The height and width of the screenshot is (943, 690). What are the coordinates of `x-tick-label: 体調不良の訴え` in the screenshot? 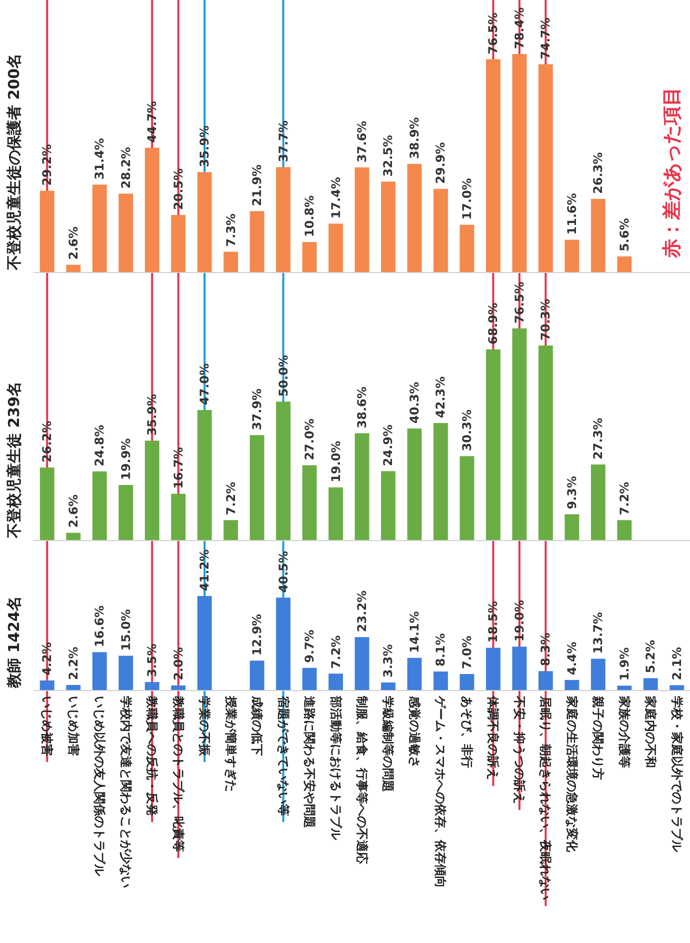 It's located at (493, 737).